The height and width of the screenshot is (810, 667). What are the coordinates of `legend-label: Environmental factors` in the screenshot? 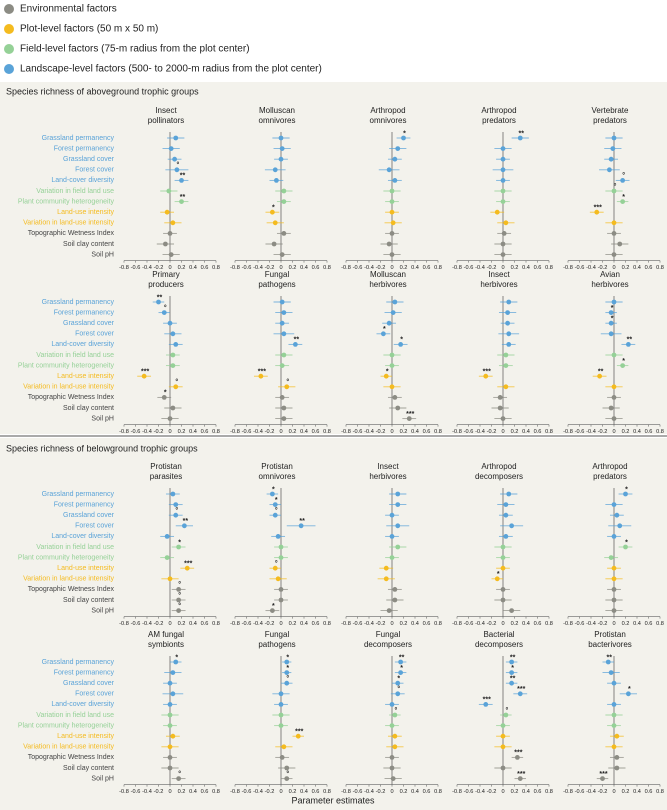 It's located at (68, 9).